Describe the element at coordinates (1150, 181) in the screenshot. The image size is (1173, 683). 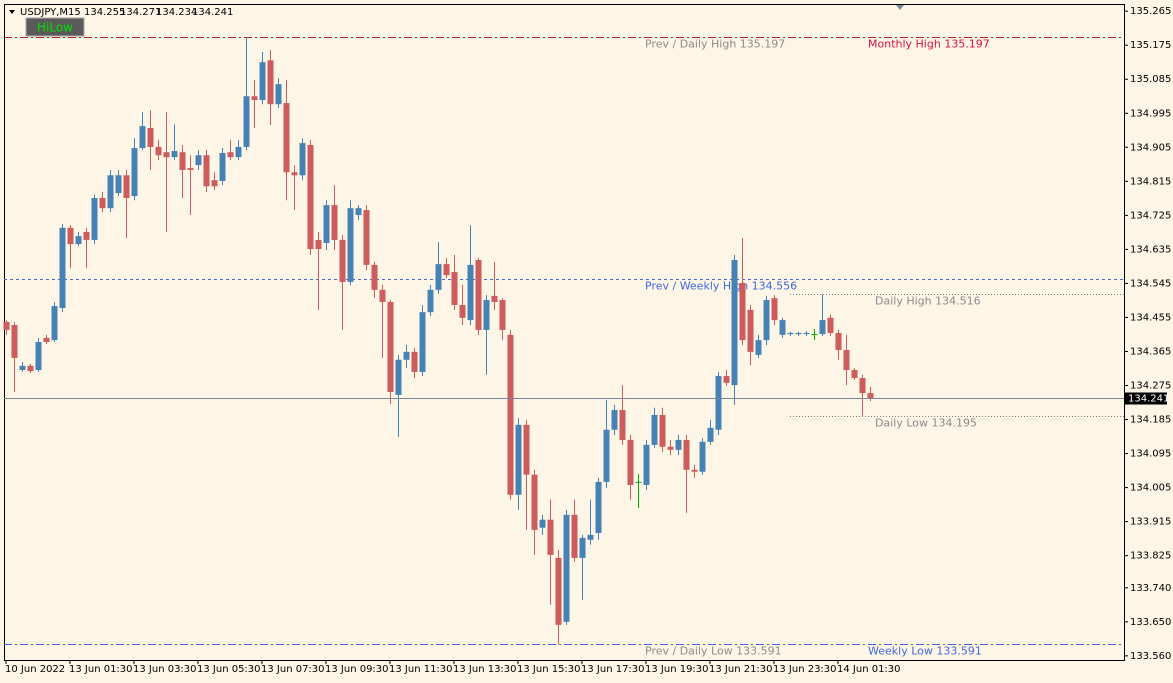
I see `y-tick-label: 134.815` at that location.